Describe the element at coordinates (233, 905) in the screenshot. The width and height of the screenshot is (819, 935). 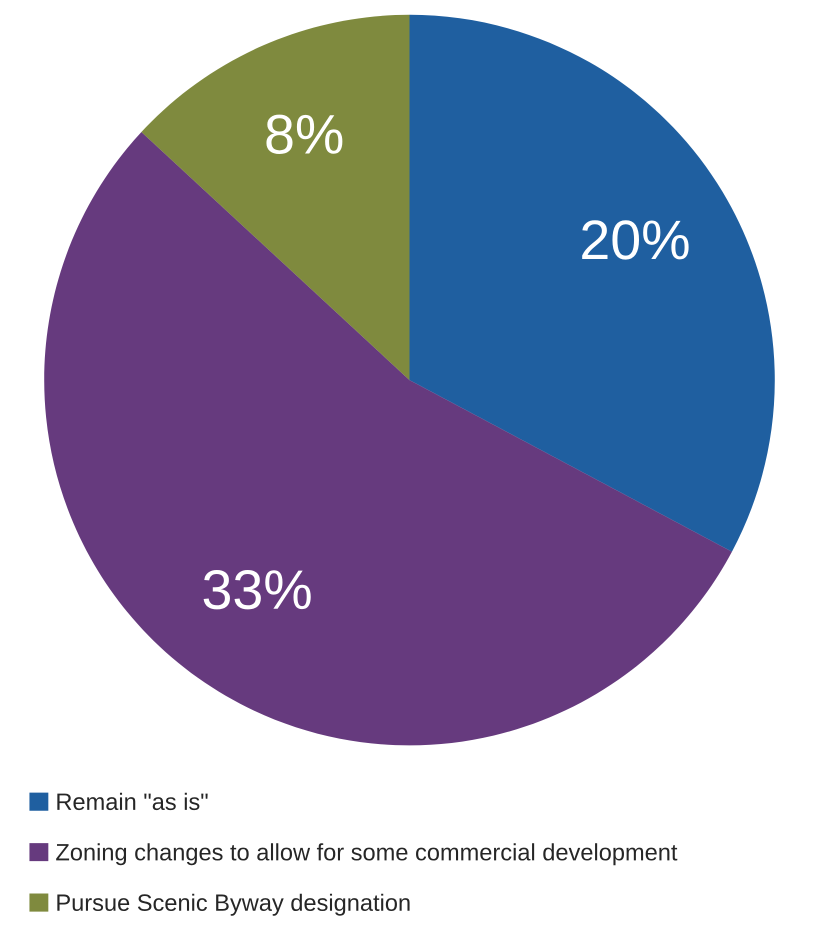
I see `legend-label: Pursue Scenic Byway designation` at that location.